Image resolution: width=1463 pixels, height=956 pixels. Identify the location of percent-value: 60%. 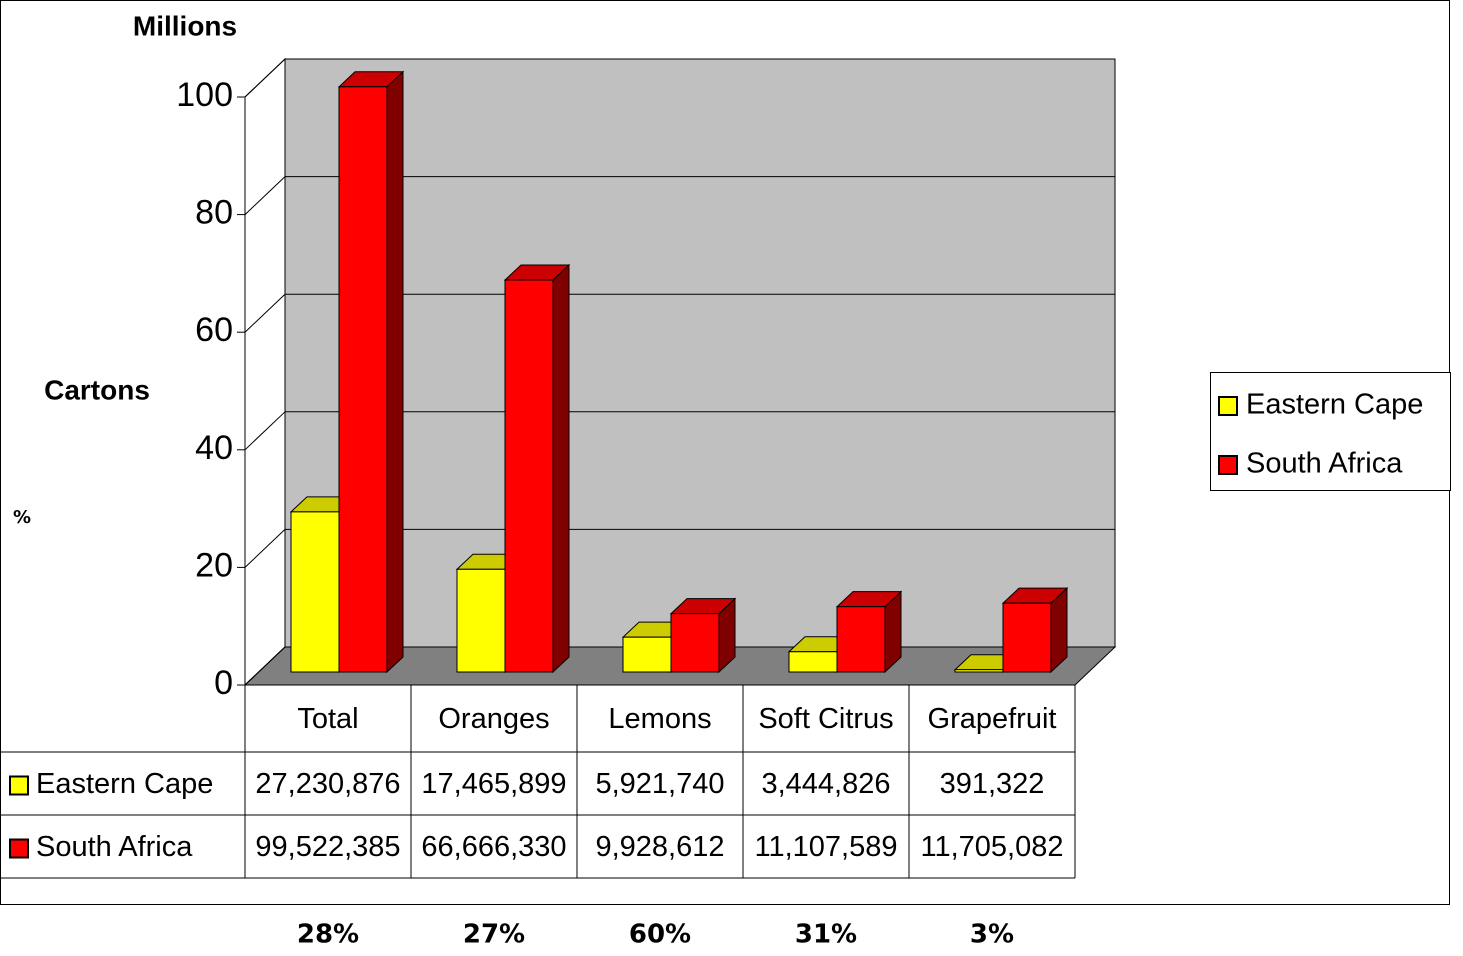
(660, 935).